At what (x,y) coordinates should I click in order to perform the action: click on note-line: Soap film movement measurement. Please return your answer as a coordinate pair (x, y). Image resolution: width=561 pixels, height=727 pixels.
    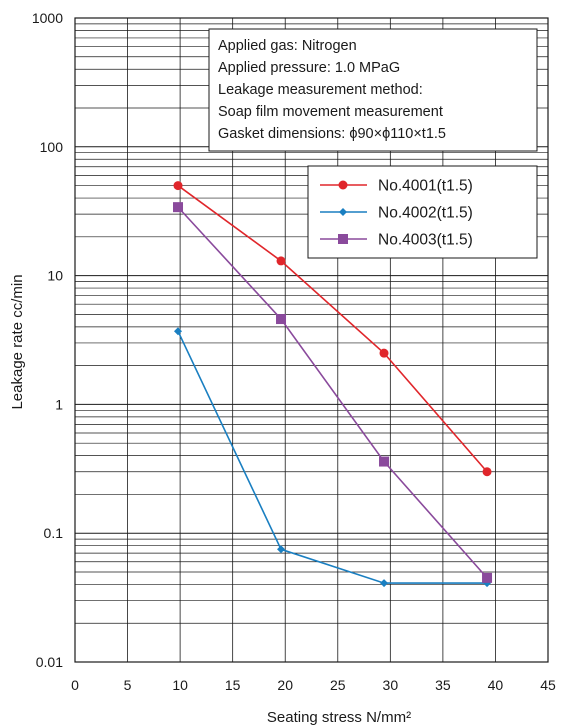
    Looking at the image, I should click on (330, 112).